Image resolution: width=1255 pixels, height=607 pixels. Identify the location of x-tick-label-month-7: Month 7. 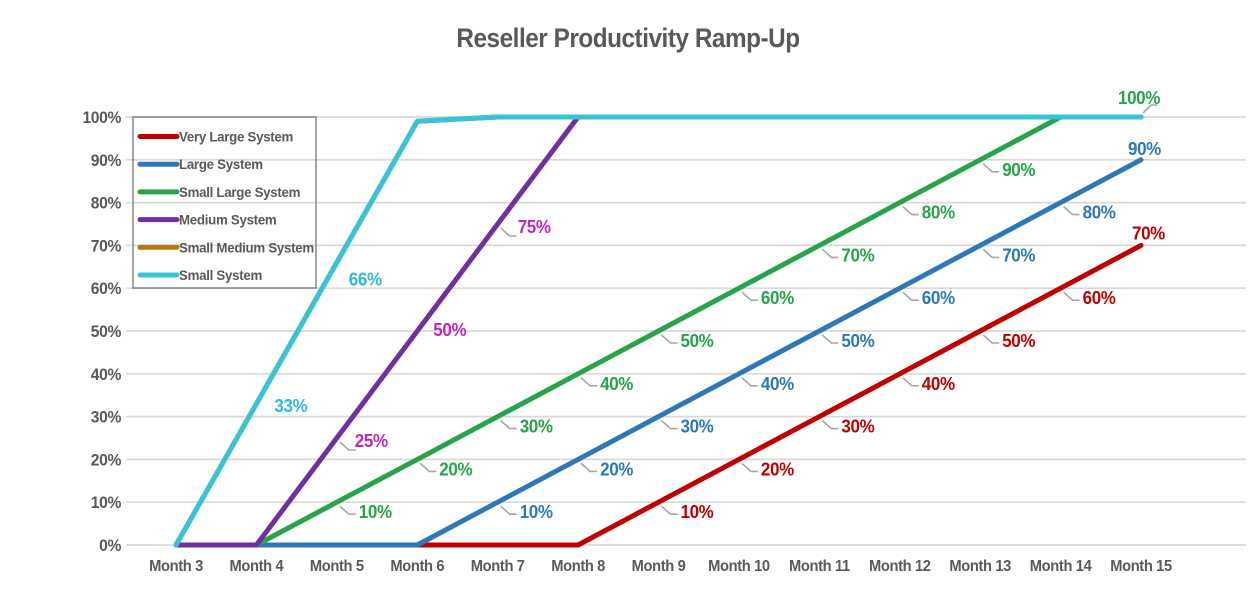
(498, 566).